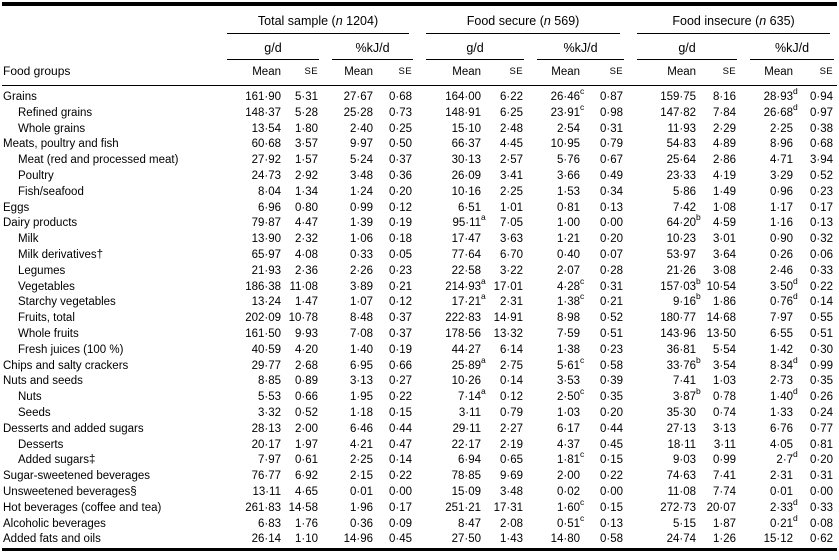 This screenshot has width=839, height=560. Describe the element at coordinates (358, 539) in the screenshot. I see `value-cell: 14·96` at that location.